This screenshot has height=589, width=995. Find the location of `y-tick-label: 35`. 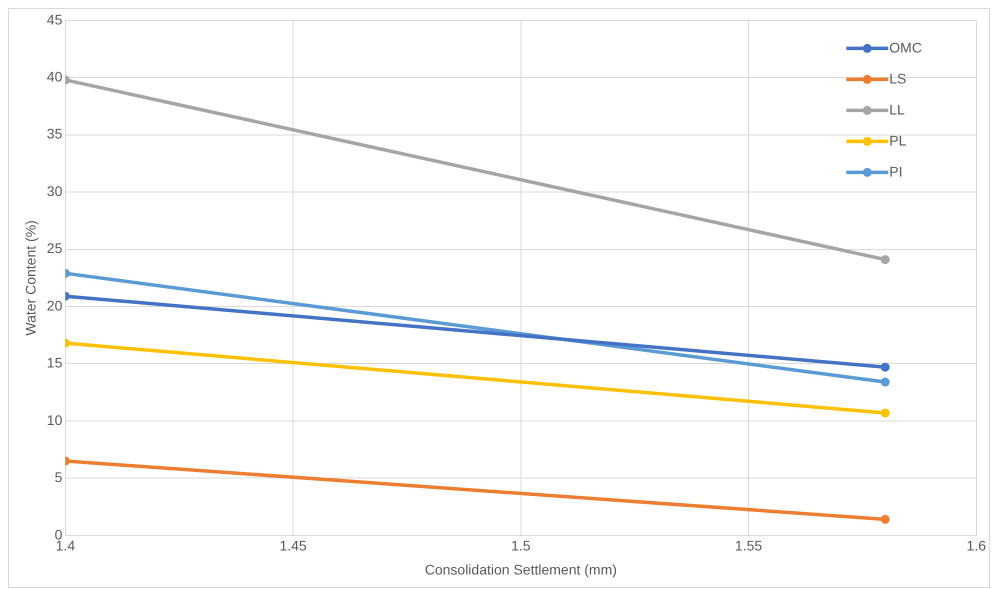

y-tick-label: 35 is located at coordinates (54, 134).